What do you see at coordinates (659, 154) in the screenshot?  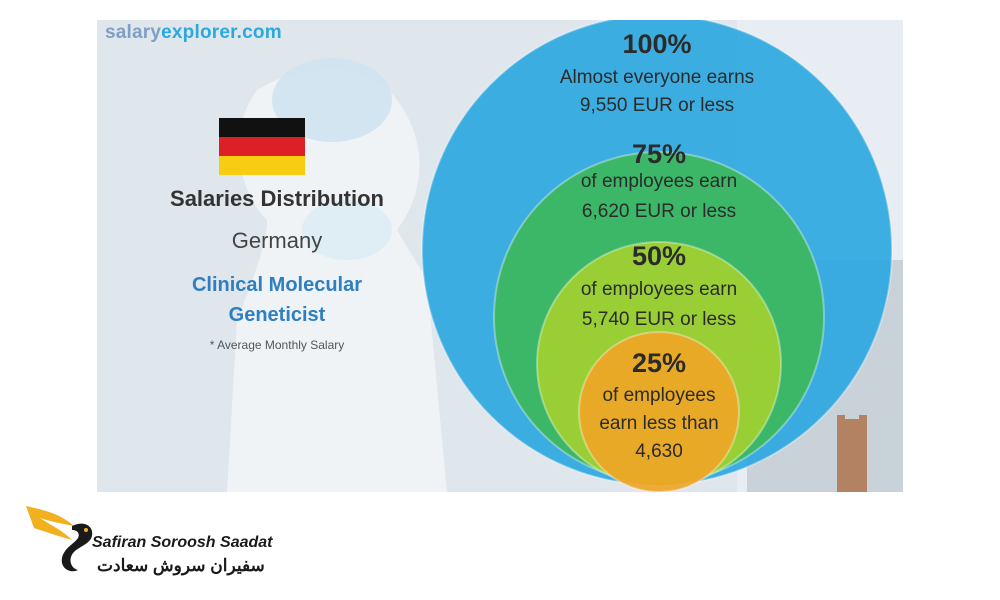 I see `bubble-2-percentile-label: 75%` at bounding box center [659, 154].